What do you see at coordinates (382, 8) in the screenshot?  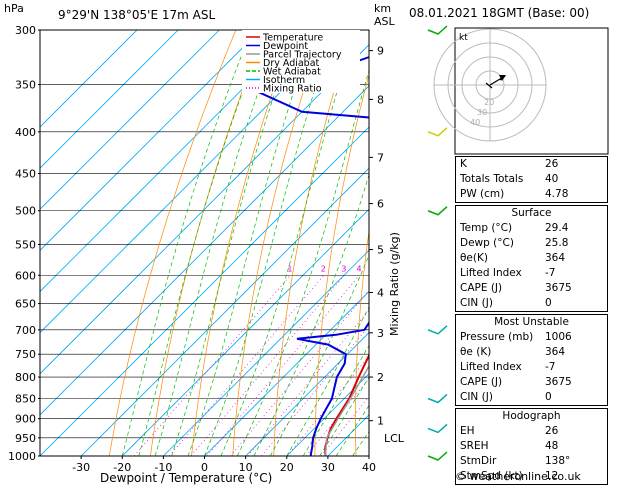 I see `km-unit-label: km` at bounding box center [382, 8].